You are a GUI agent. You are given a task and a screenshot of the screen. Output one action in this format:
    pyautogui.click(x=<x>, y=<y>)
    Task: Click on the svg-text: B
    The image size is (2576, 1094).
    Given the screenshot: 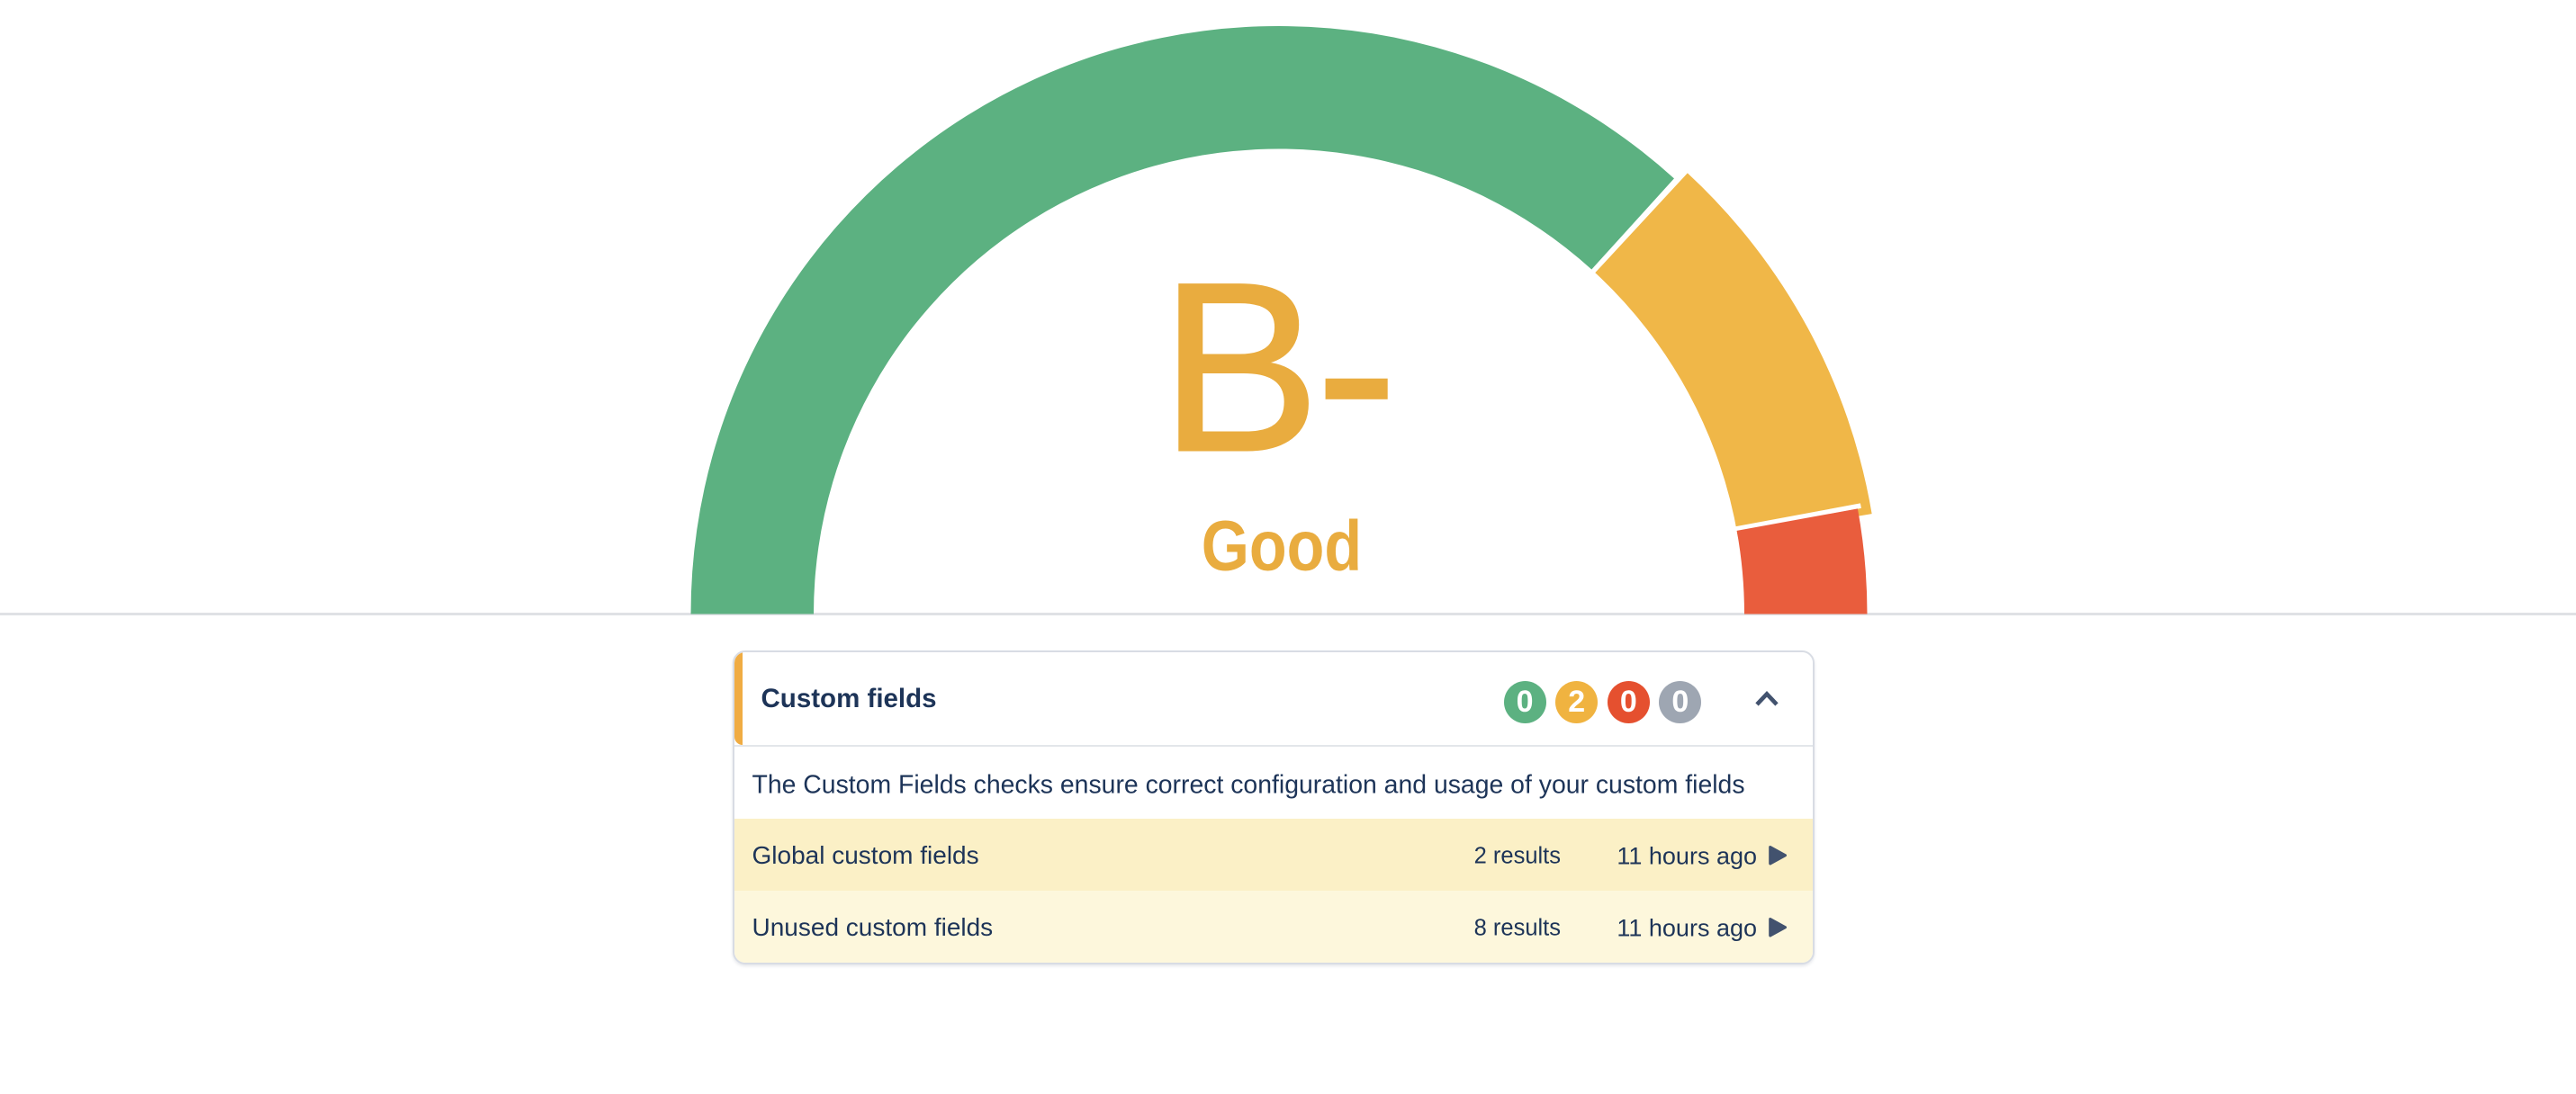 What is the action you would take?
    pyautogui.click(x=1239, y=367)
    